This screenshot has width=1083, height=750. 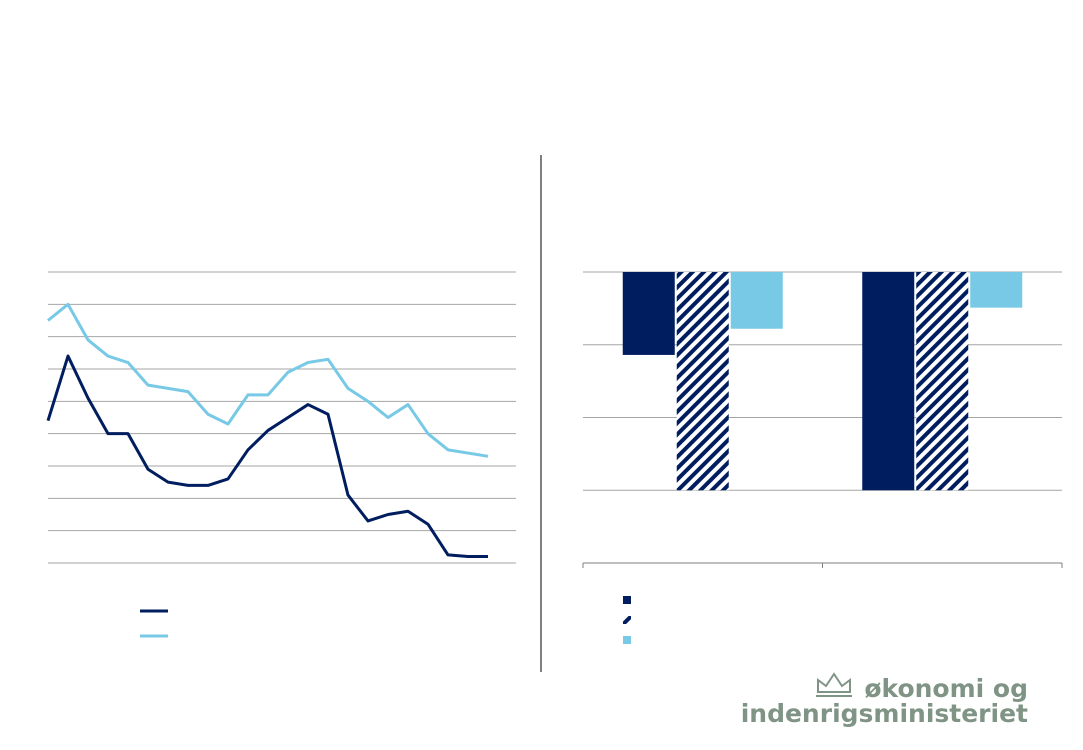 What do you see at coordinates (834, 684) in the screenshot?
I see `crown-icon` at bounding box center [834, 684].